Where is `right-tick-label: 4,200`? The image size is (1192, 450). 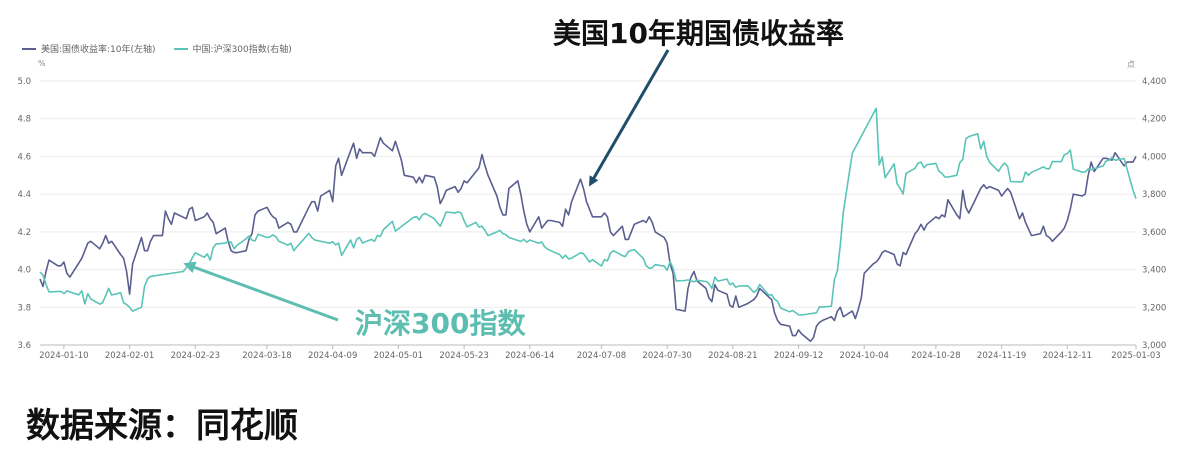
right-tick-label: 4,200 is located at coordinates (1154, 120).